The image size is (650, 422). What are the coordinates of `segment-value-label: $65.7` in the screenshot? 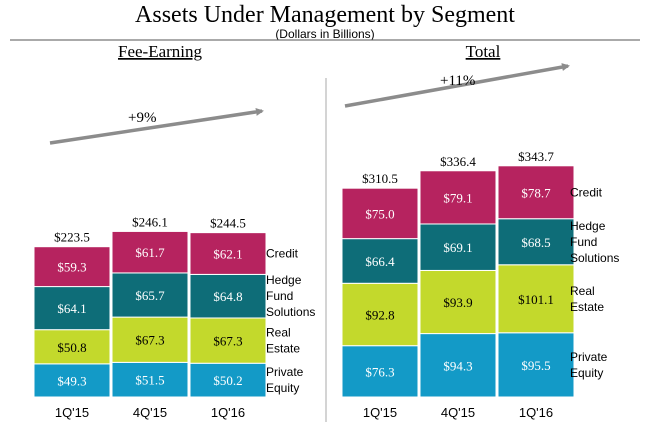 It's located at (150, 295).